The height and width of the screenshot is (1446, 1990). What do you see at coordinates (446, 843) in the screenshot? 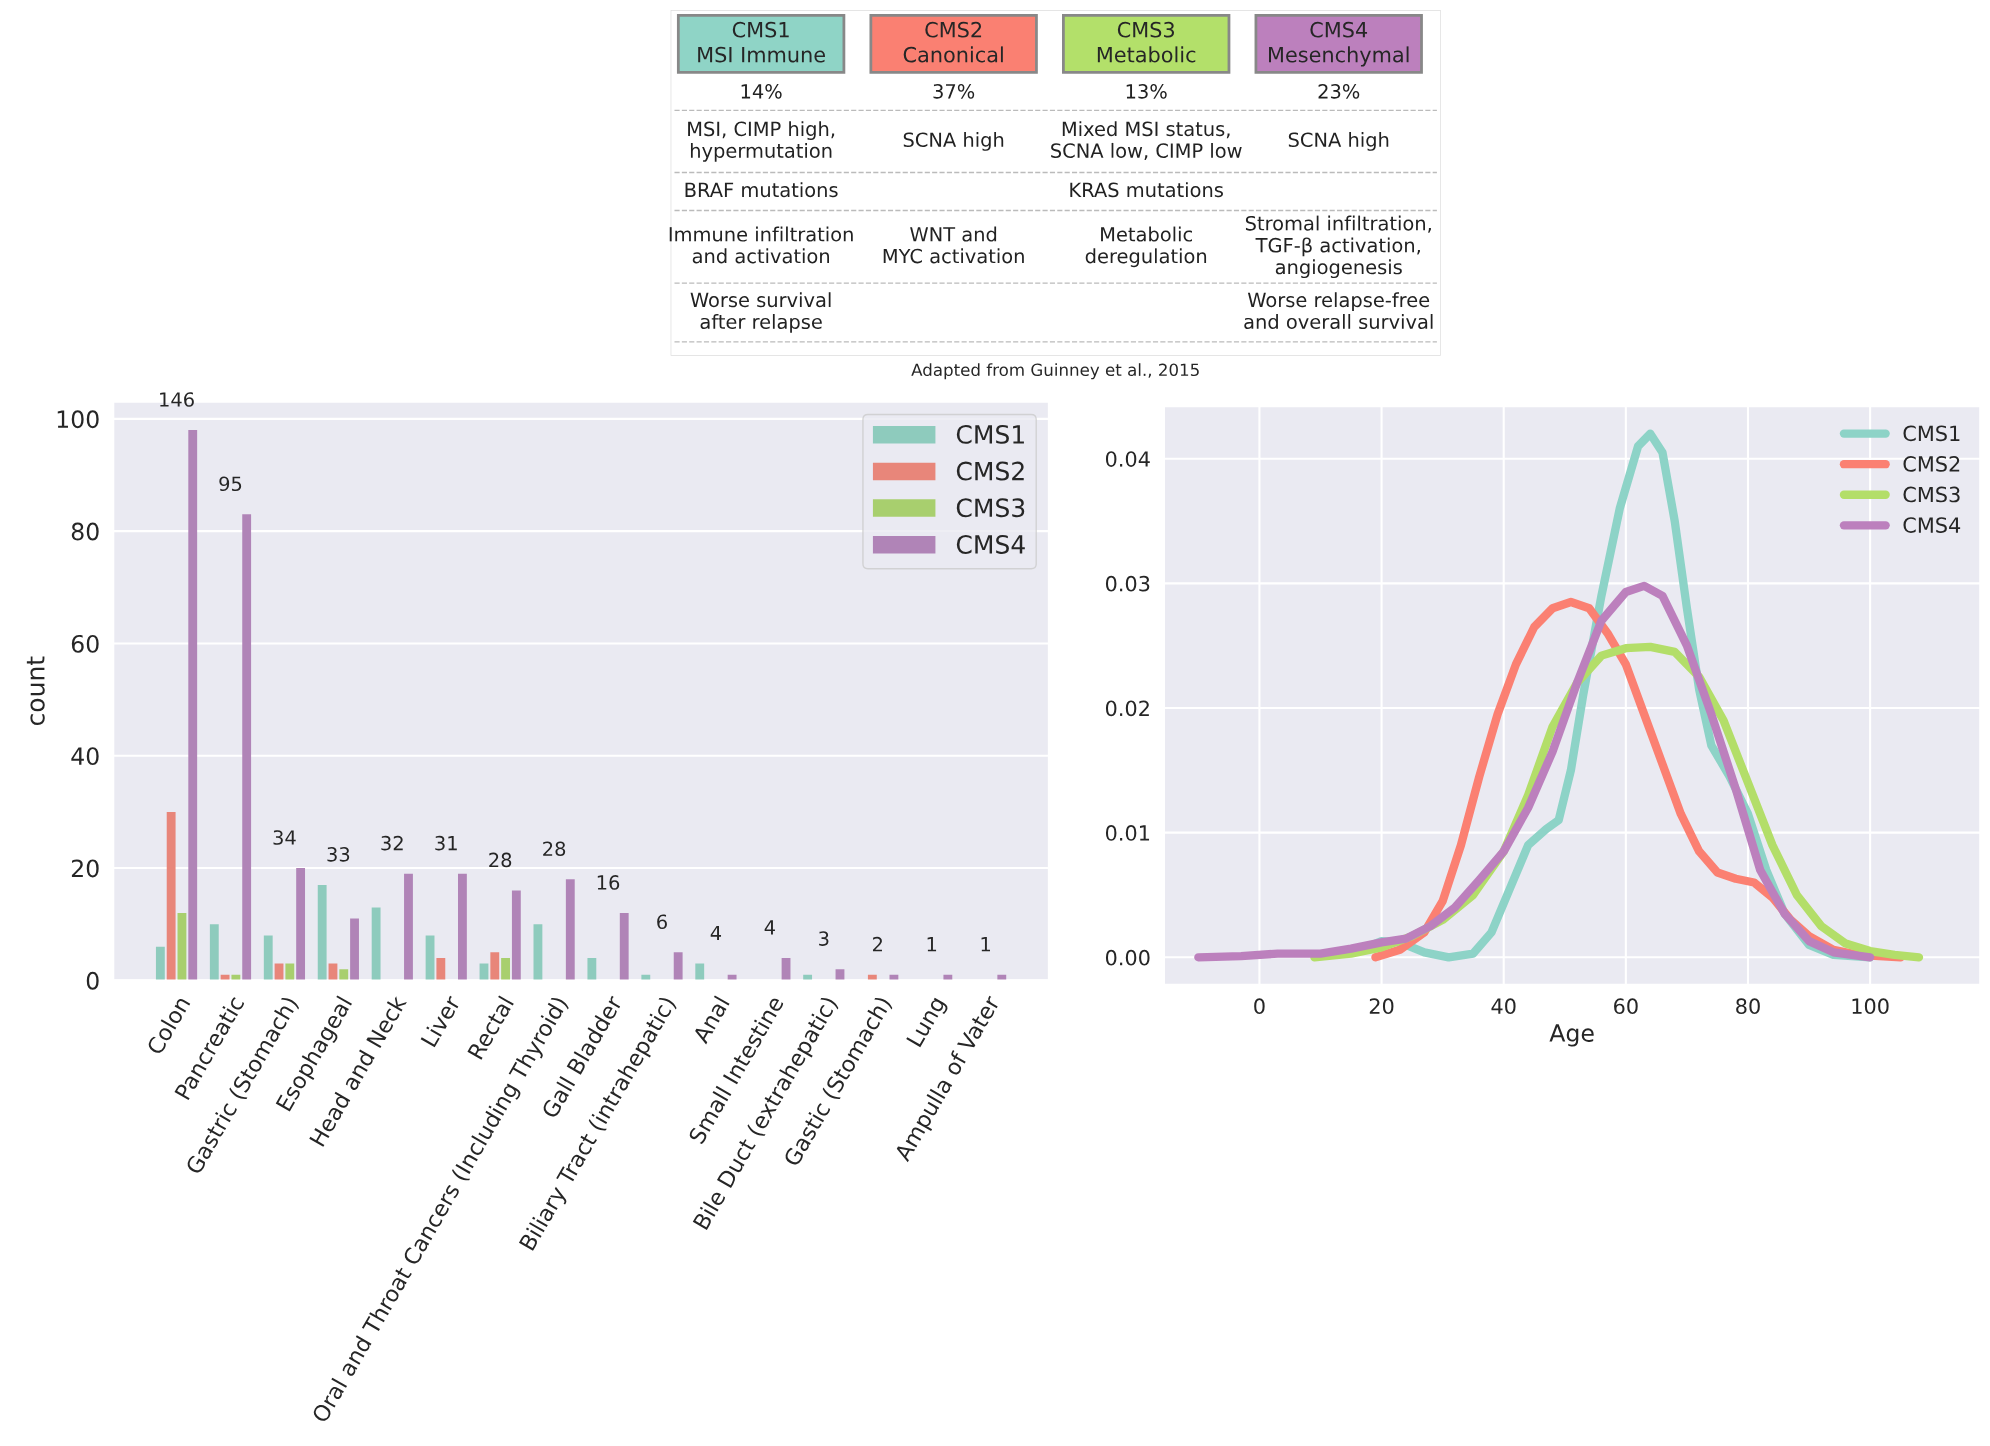
I see `total-label: 31` at bounding box center [446, 843].